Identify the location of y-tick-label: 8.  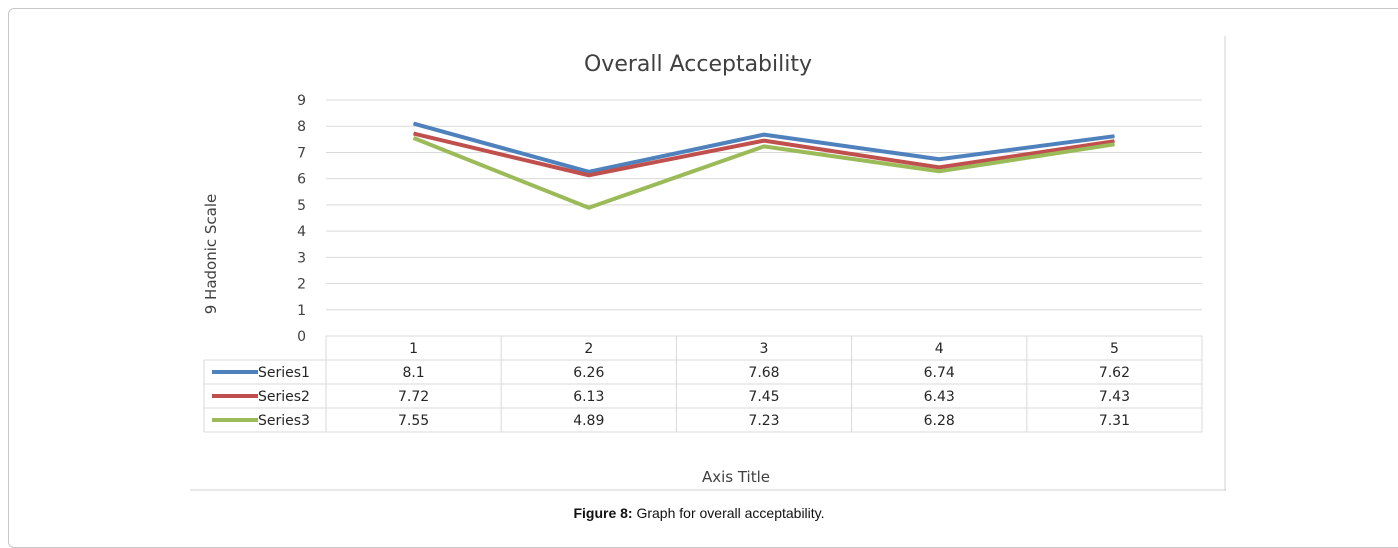
(301, 127).